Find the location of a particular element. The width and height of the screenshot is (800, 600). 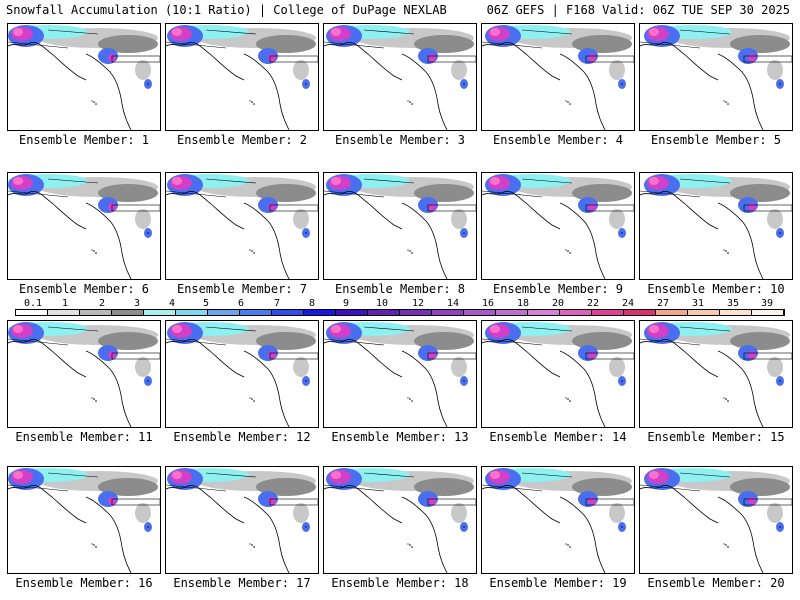

ensemble-panel-14: Ensemble Member: 14 is located at coordinates (558, 384).